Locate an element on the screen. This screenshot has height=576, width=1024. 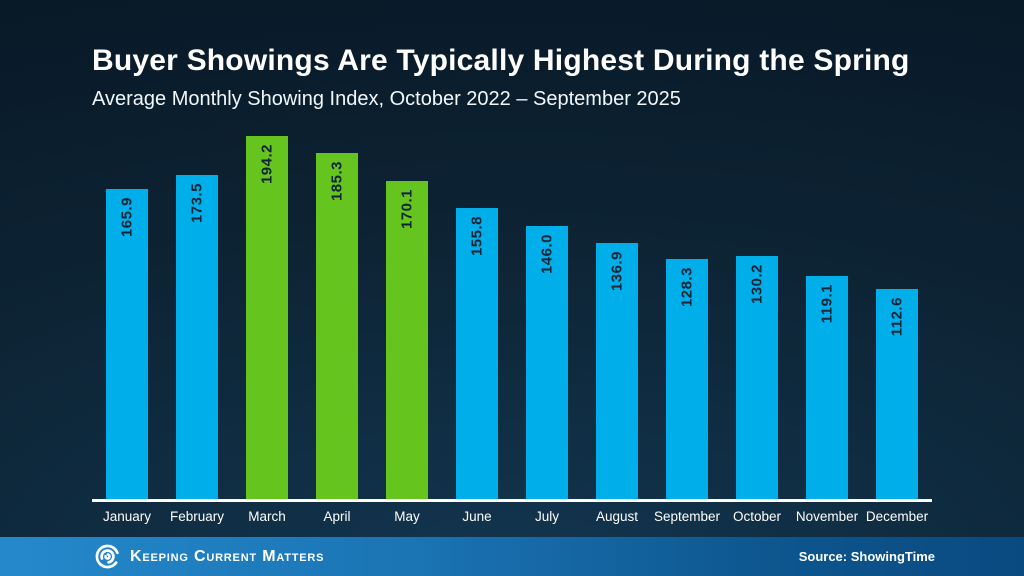
bar-february: 173.5 is located at coordinates (197, 337).